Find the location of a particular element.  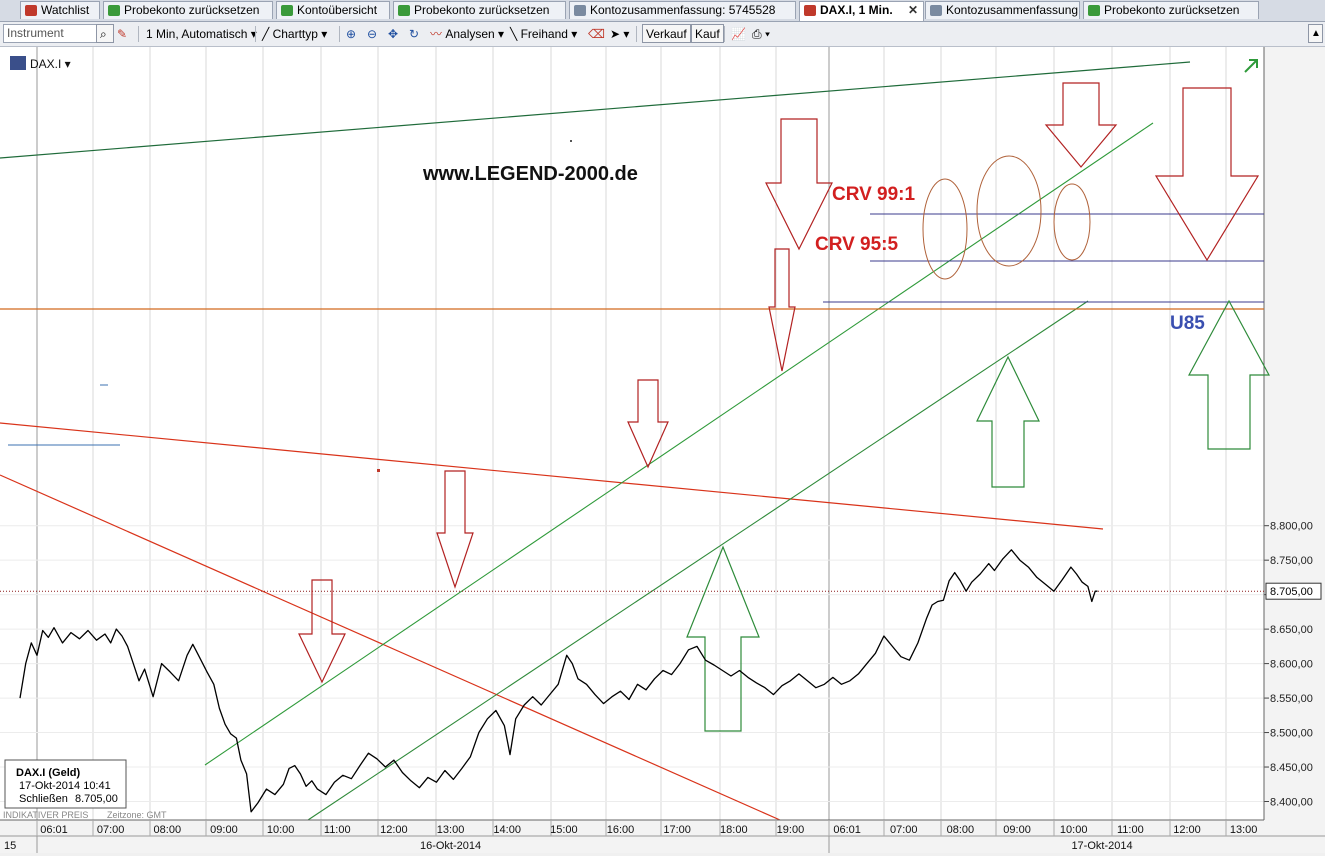

x-tick-label: 17:00 is located at coordinates (677, 830).